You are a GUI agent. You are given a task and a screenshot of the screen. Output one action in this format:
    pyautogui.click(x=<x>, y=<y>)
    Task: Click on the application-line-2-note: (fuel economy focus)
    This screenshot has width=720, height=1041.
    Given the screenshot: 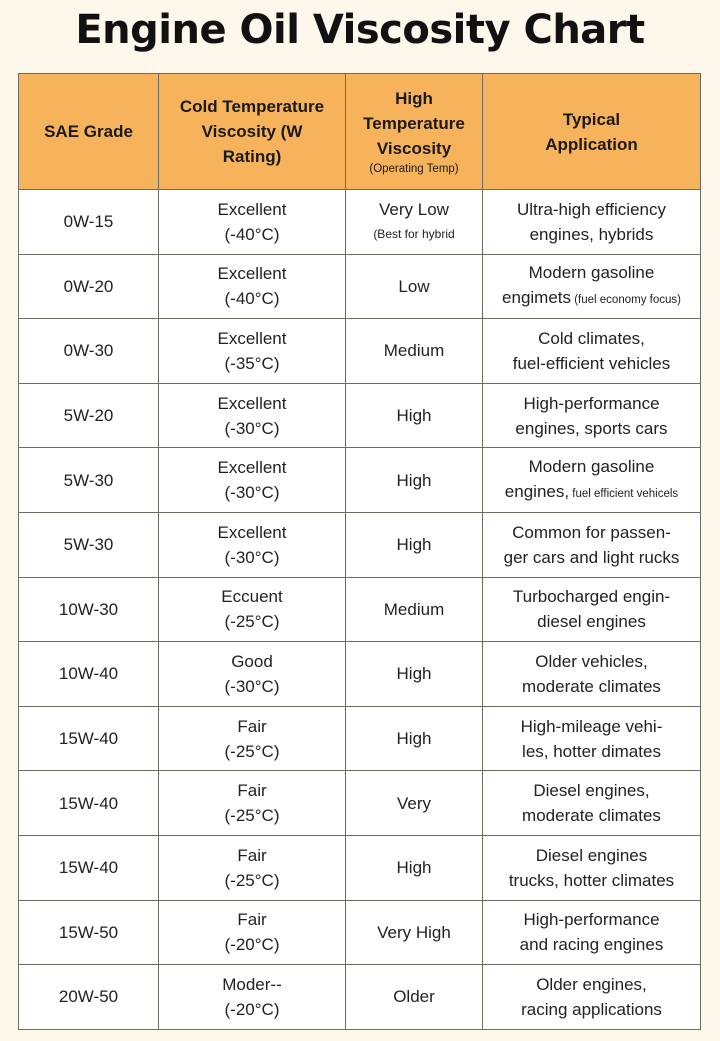 What is the action you would take?
    pyautogui.click(x=626, y=299)
    